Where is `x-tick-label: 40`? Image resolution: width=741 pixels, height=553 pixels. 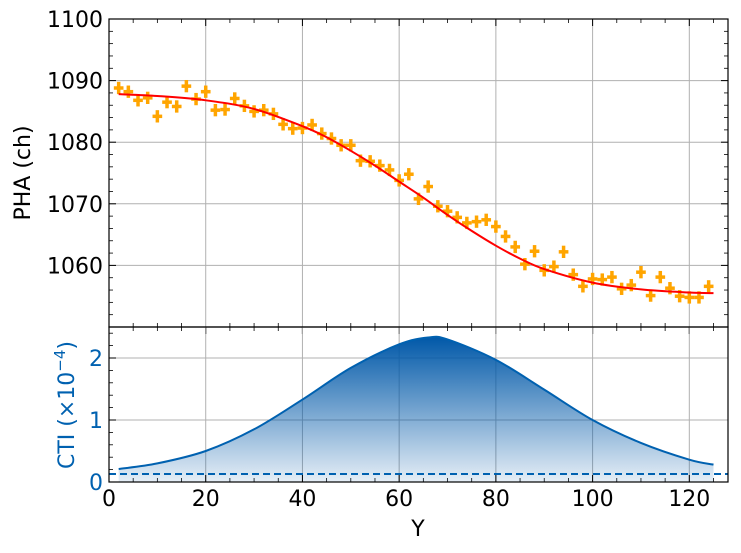
x-tick-label: 40 is located at coordinates (302, 499).